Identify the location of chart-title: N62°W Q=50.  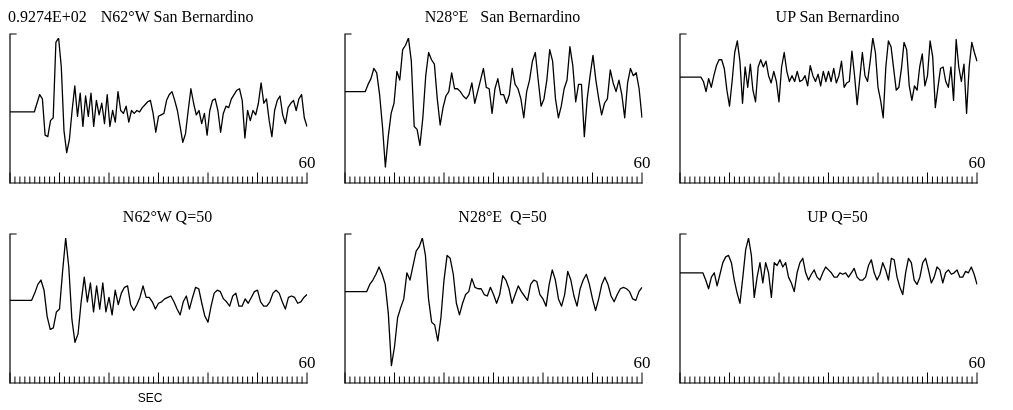
(167, 217).